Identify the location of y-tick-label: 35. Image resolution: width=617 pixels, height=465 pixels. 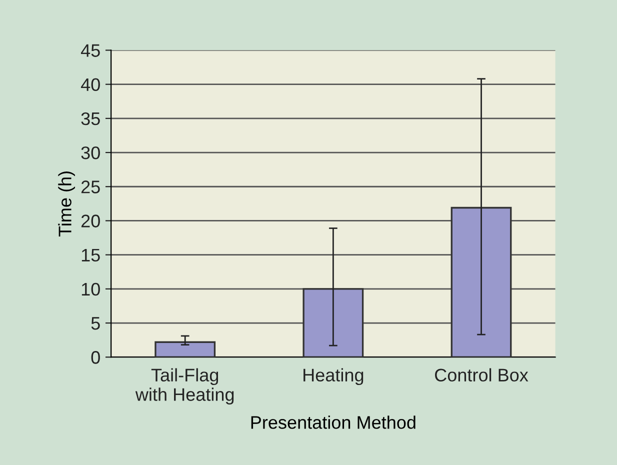
(90, 119).